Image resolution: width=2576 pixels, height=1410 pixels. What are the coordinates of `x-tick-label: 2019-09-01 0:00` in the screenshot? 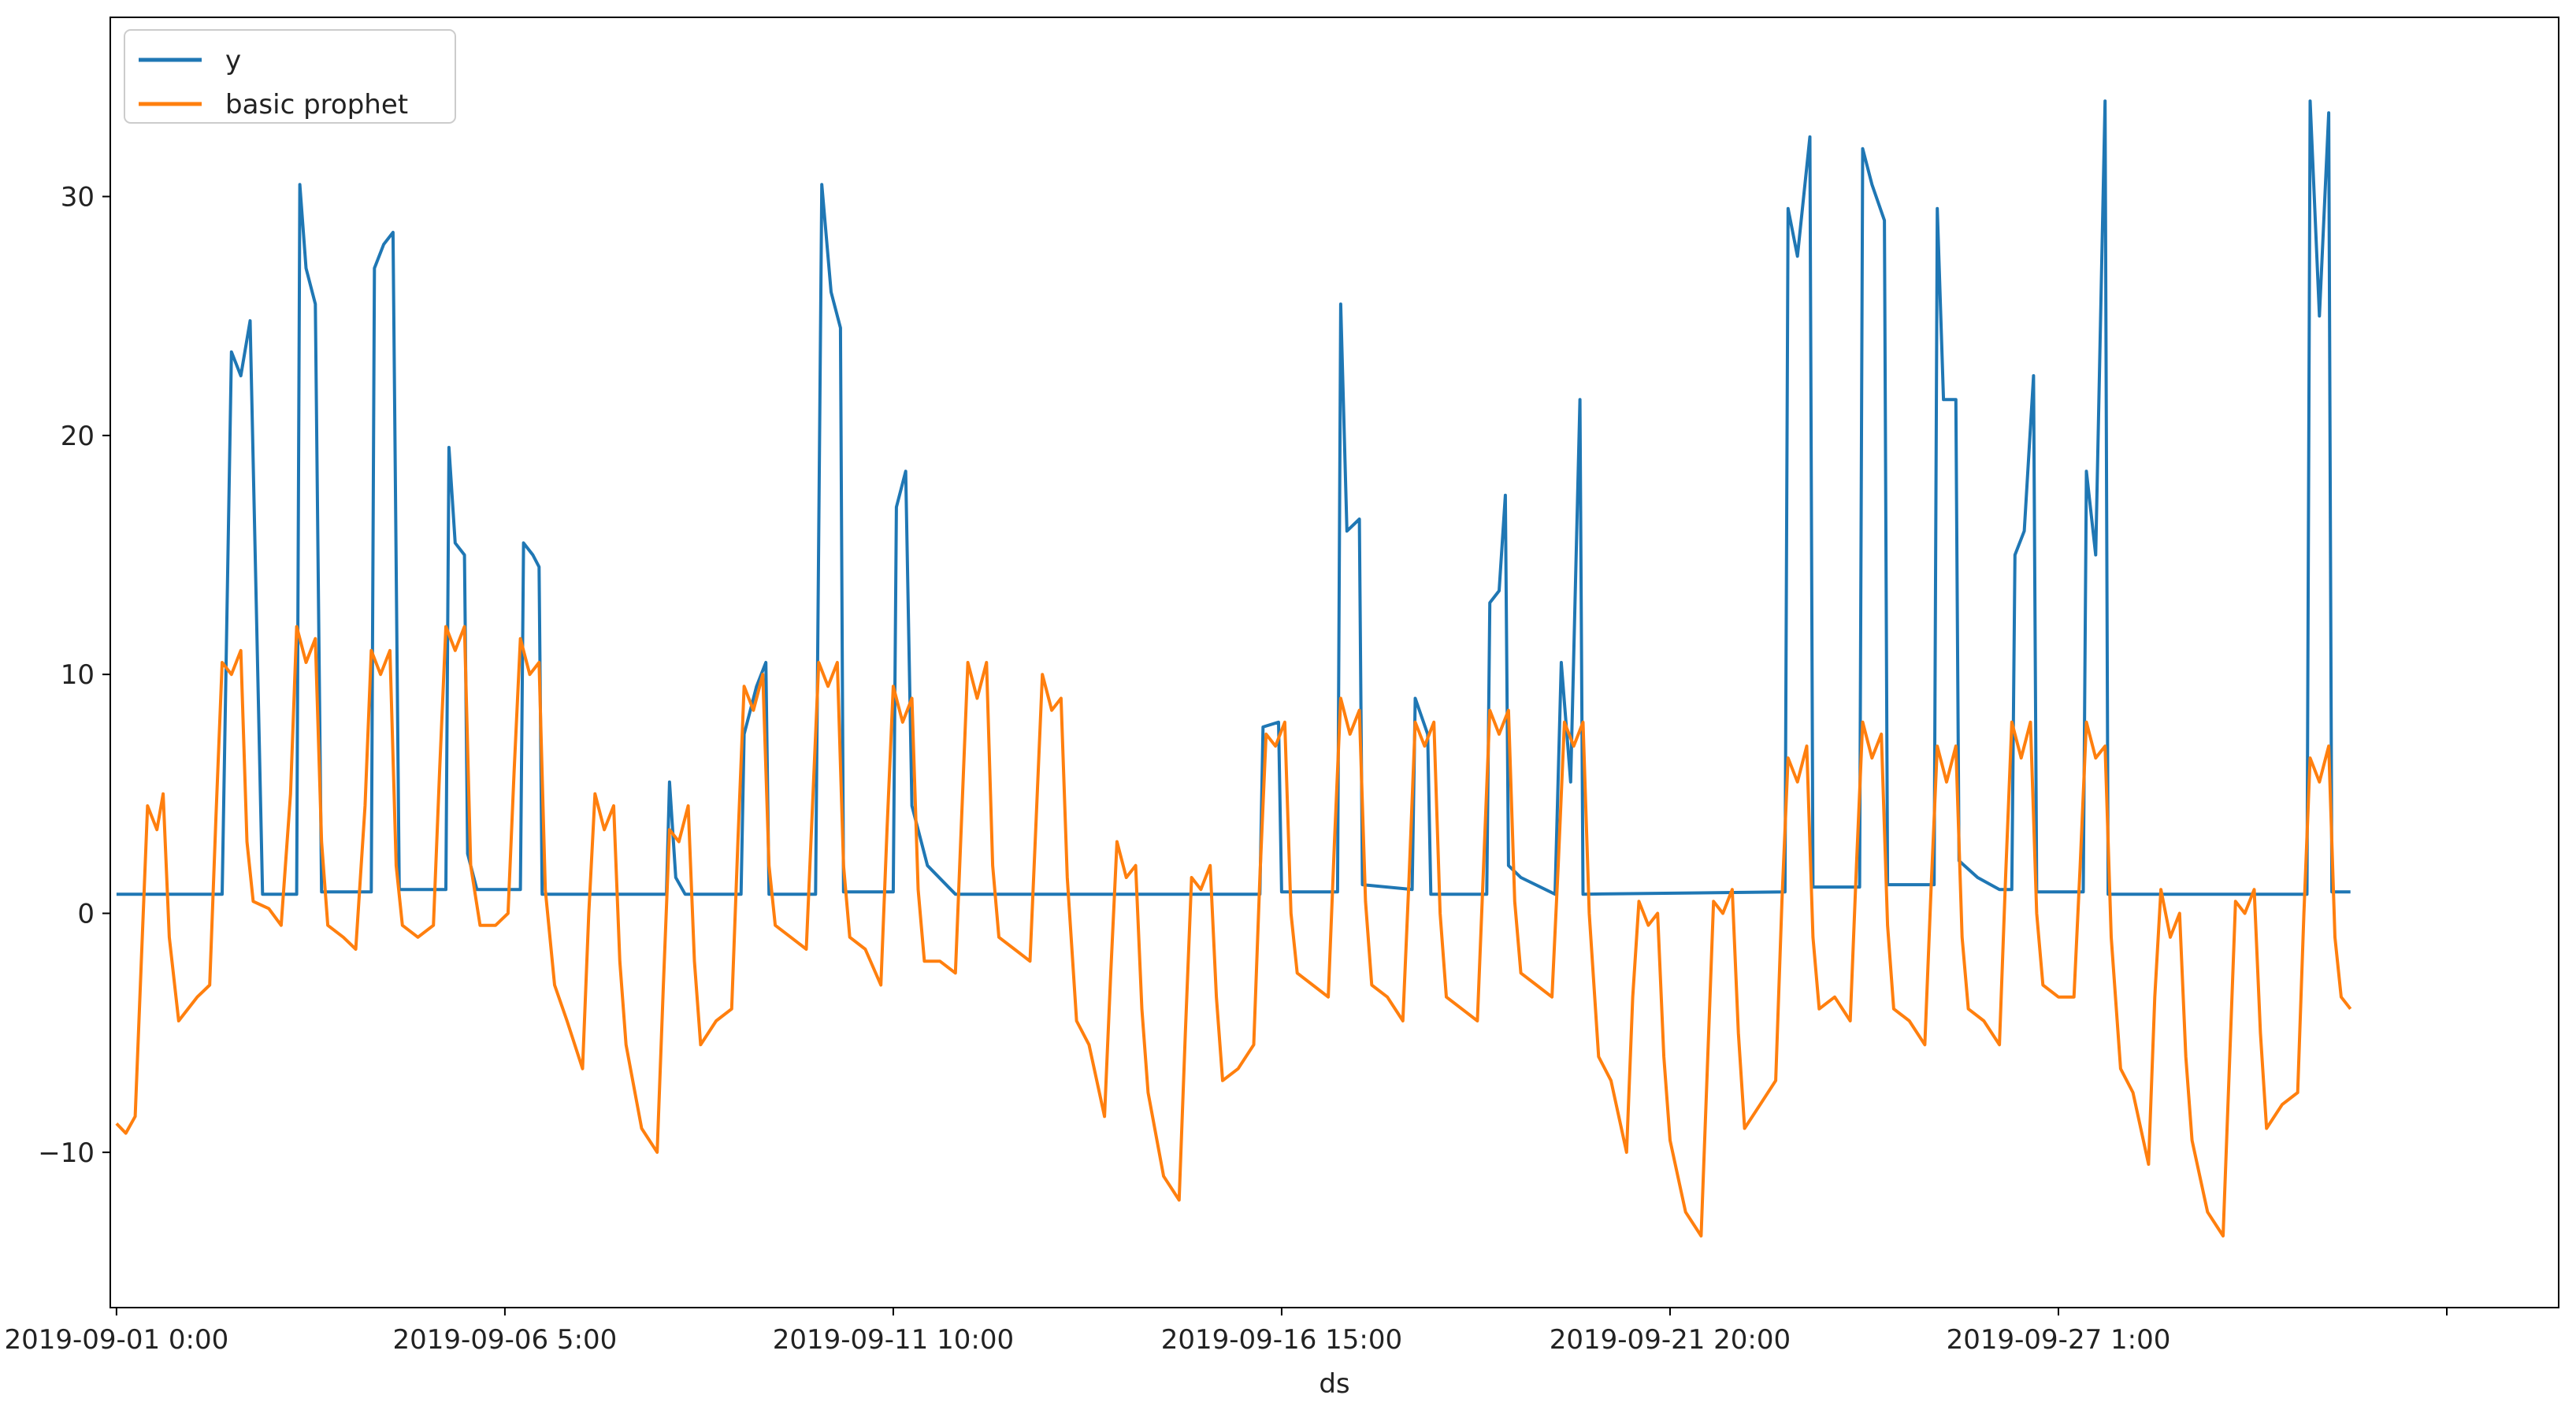 It's located at (117, 1340).